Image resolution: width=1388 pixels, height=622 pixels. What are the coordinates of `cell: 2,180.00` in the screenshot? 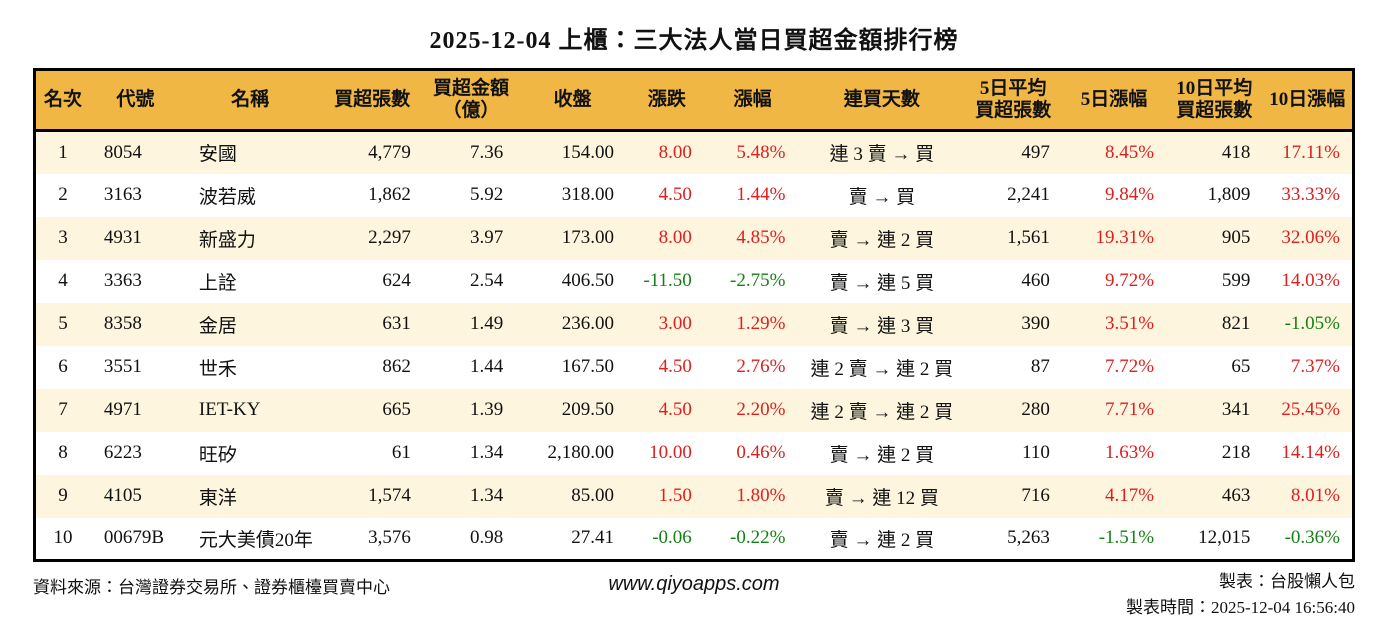 It's located at (572, 453).